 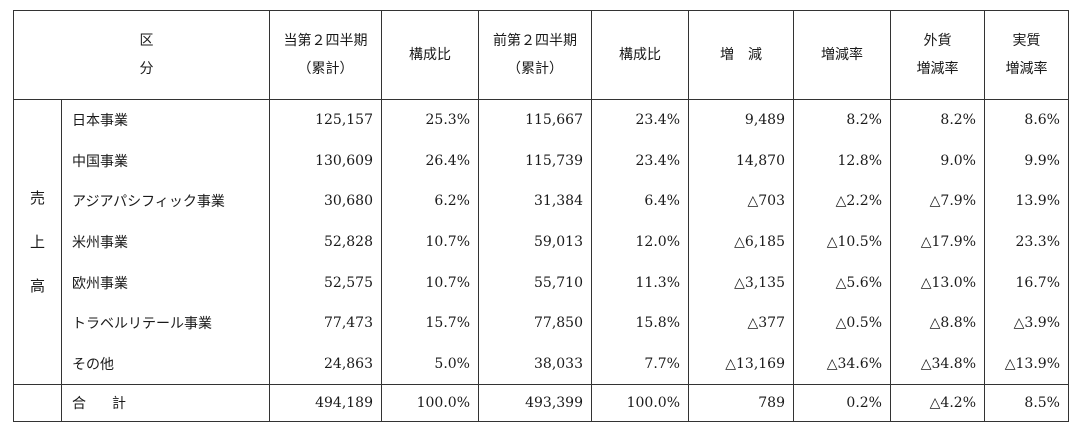 What do you see at coordinates (842, 55) in the screenshot?
I see `header-change-rate: 増減率` at bounding box center [842, 55].